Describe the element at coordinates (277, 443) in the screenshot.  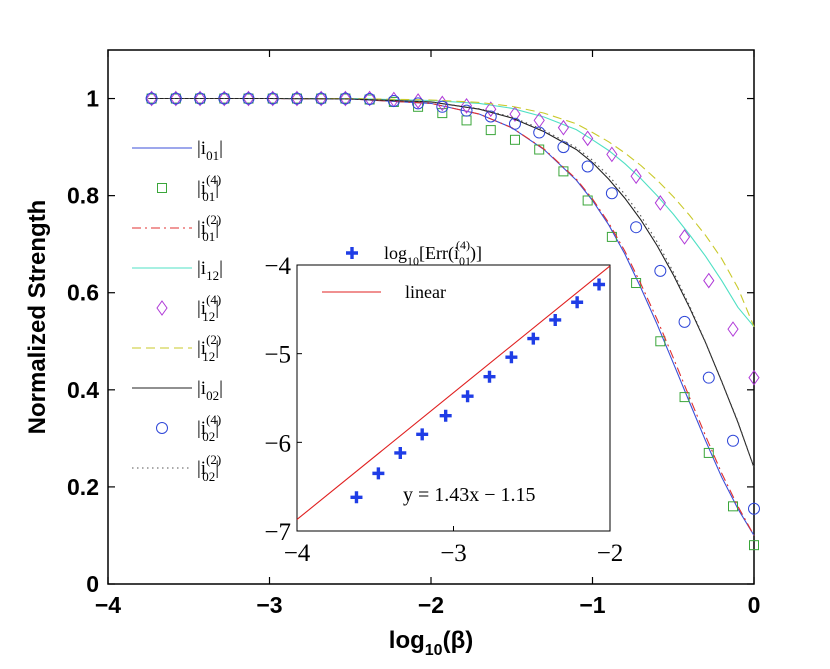
I see `inset-y-tick-label: −6` at that location.